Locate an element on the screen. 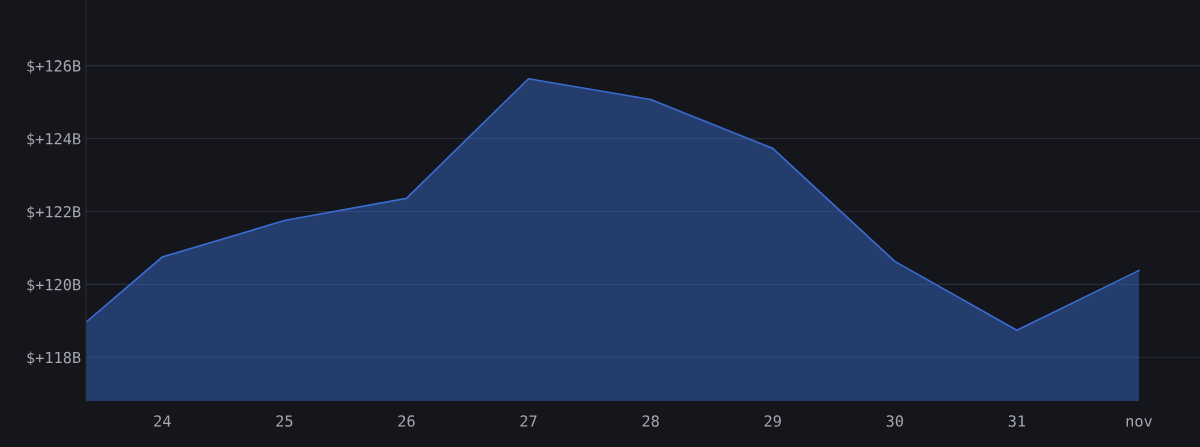  x-tick-label: nov is located at coordinates (1139, 422).